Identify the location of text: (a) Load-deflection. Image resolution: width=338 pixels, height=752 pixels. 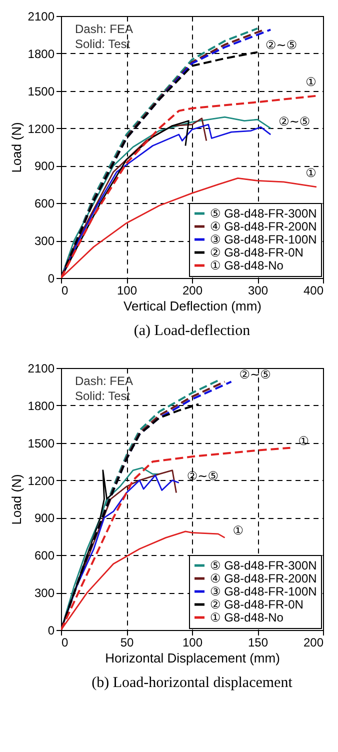
(192, 331).